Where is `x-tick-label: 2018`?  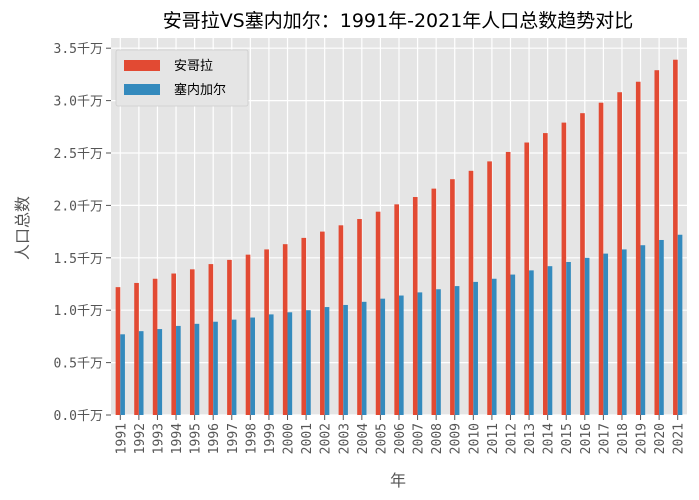
x-tick-label: 2018 is located at coordinates (623, 438).